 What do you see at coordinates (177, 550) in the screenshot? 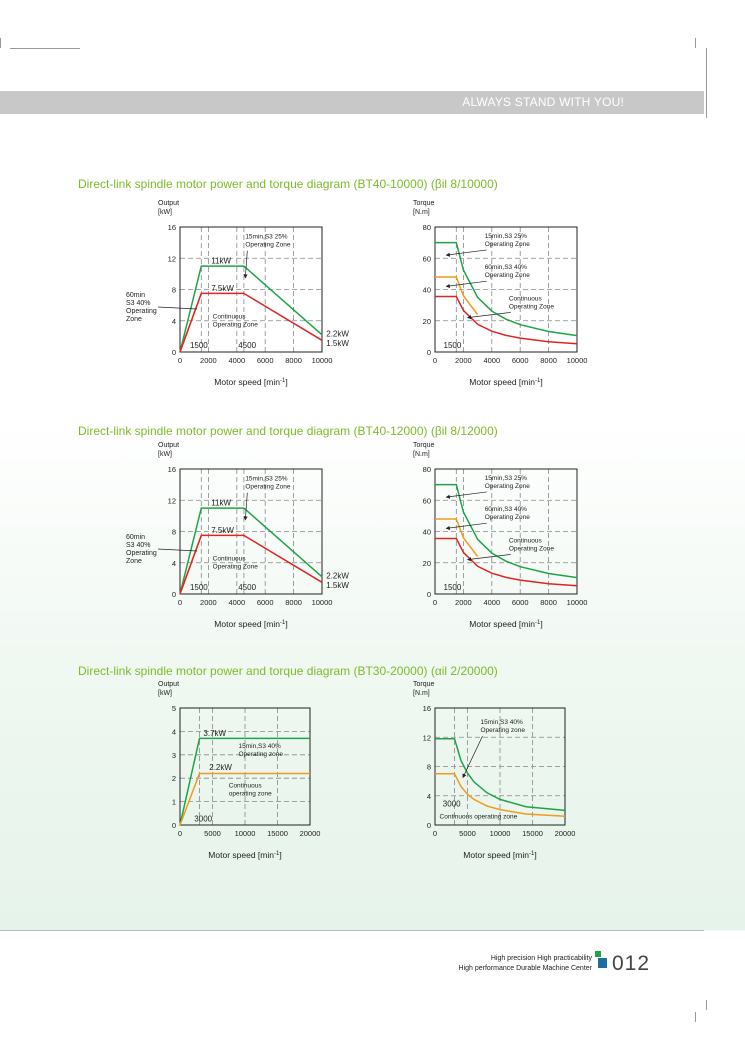
I see `side-zone-pointer` at bounding box center [177, 550].